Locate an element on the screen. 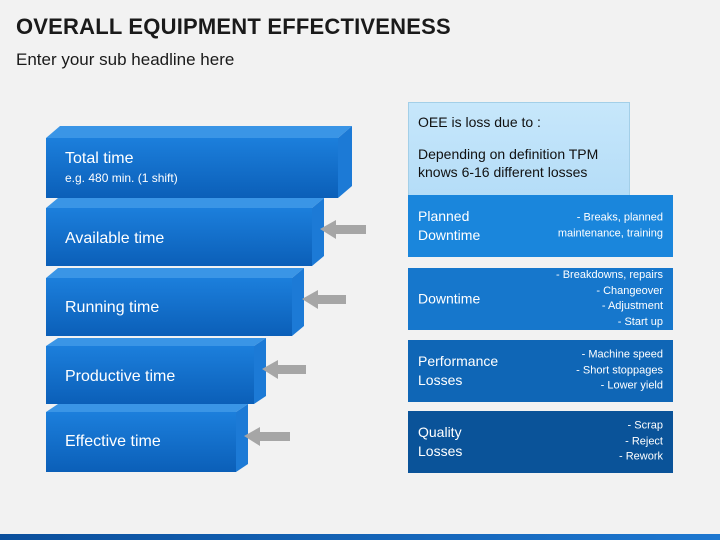  stair-label-total-time: Total time e.g. 480 min. (1 shift) is located at coordinates (121, 168).